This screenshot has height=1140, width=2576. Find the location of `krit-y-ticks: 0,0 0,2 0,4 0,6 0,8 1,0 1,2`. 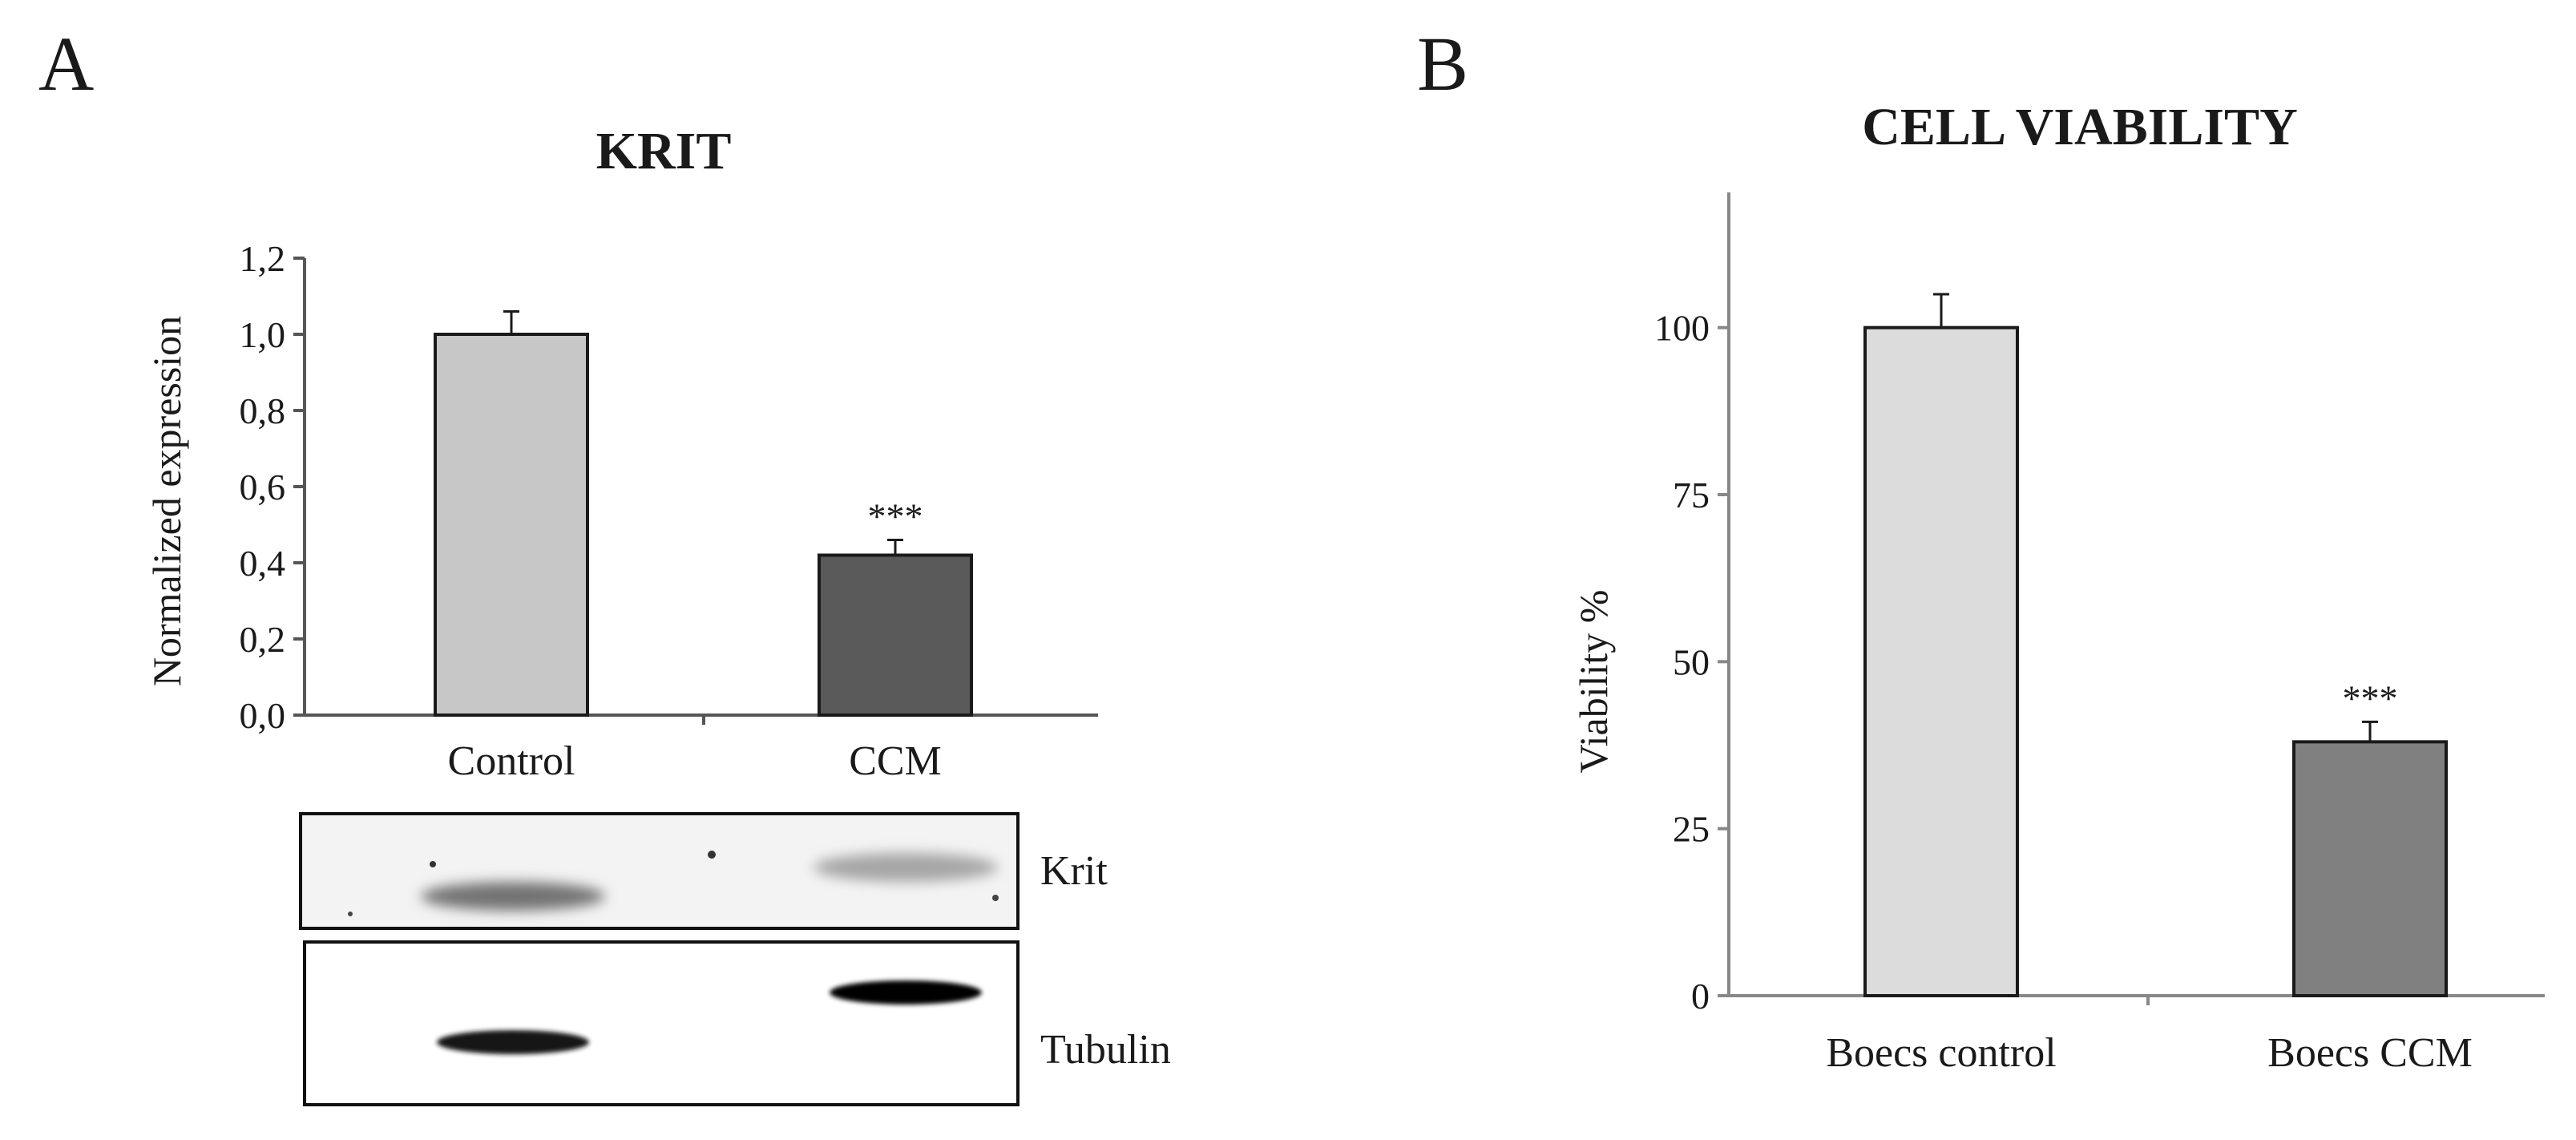

krit-y-ticks: 0,0 0,2 0,4 0,6 0,8 1,0 1,2 is located at coordinates (472, 487).